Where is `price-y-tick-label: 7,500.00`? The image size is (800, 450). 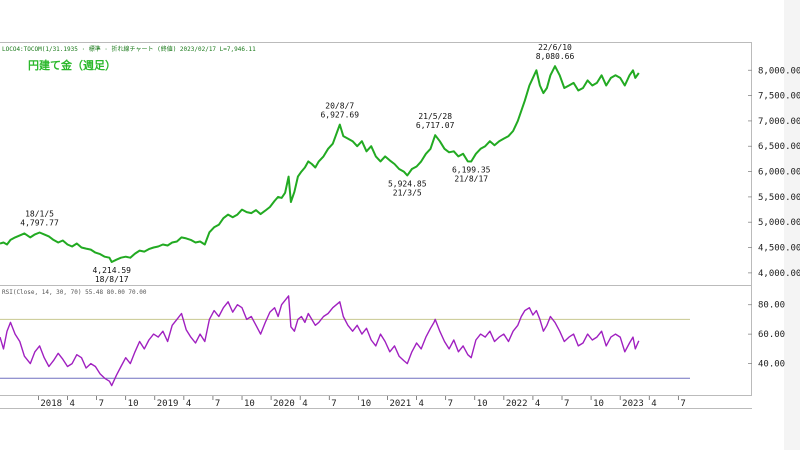
price-y-tick-label: 7,500.00 is located at coordinates (779, 97).